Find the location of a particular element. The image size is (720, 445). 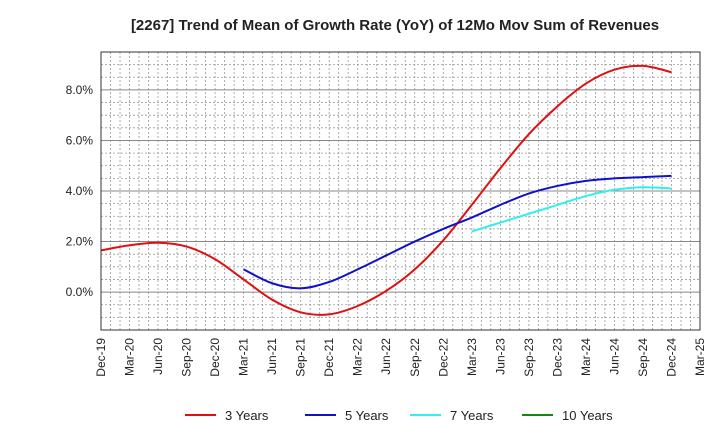

y-tick-label: 4.0% is located at coordinates (80, 191).